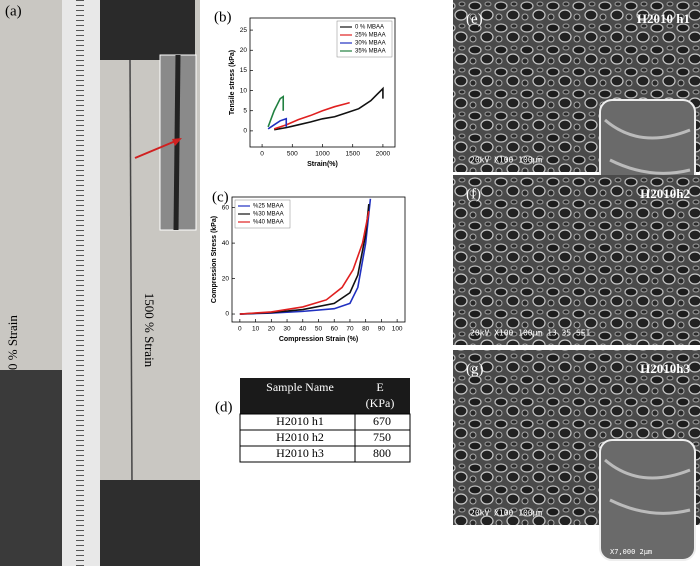 The height and width of the screenshot is (566, 700). I want to click on x-tick-label: 100, so click(397, 329).